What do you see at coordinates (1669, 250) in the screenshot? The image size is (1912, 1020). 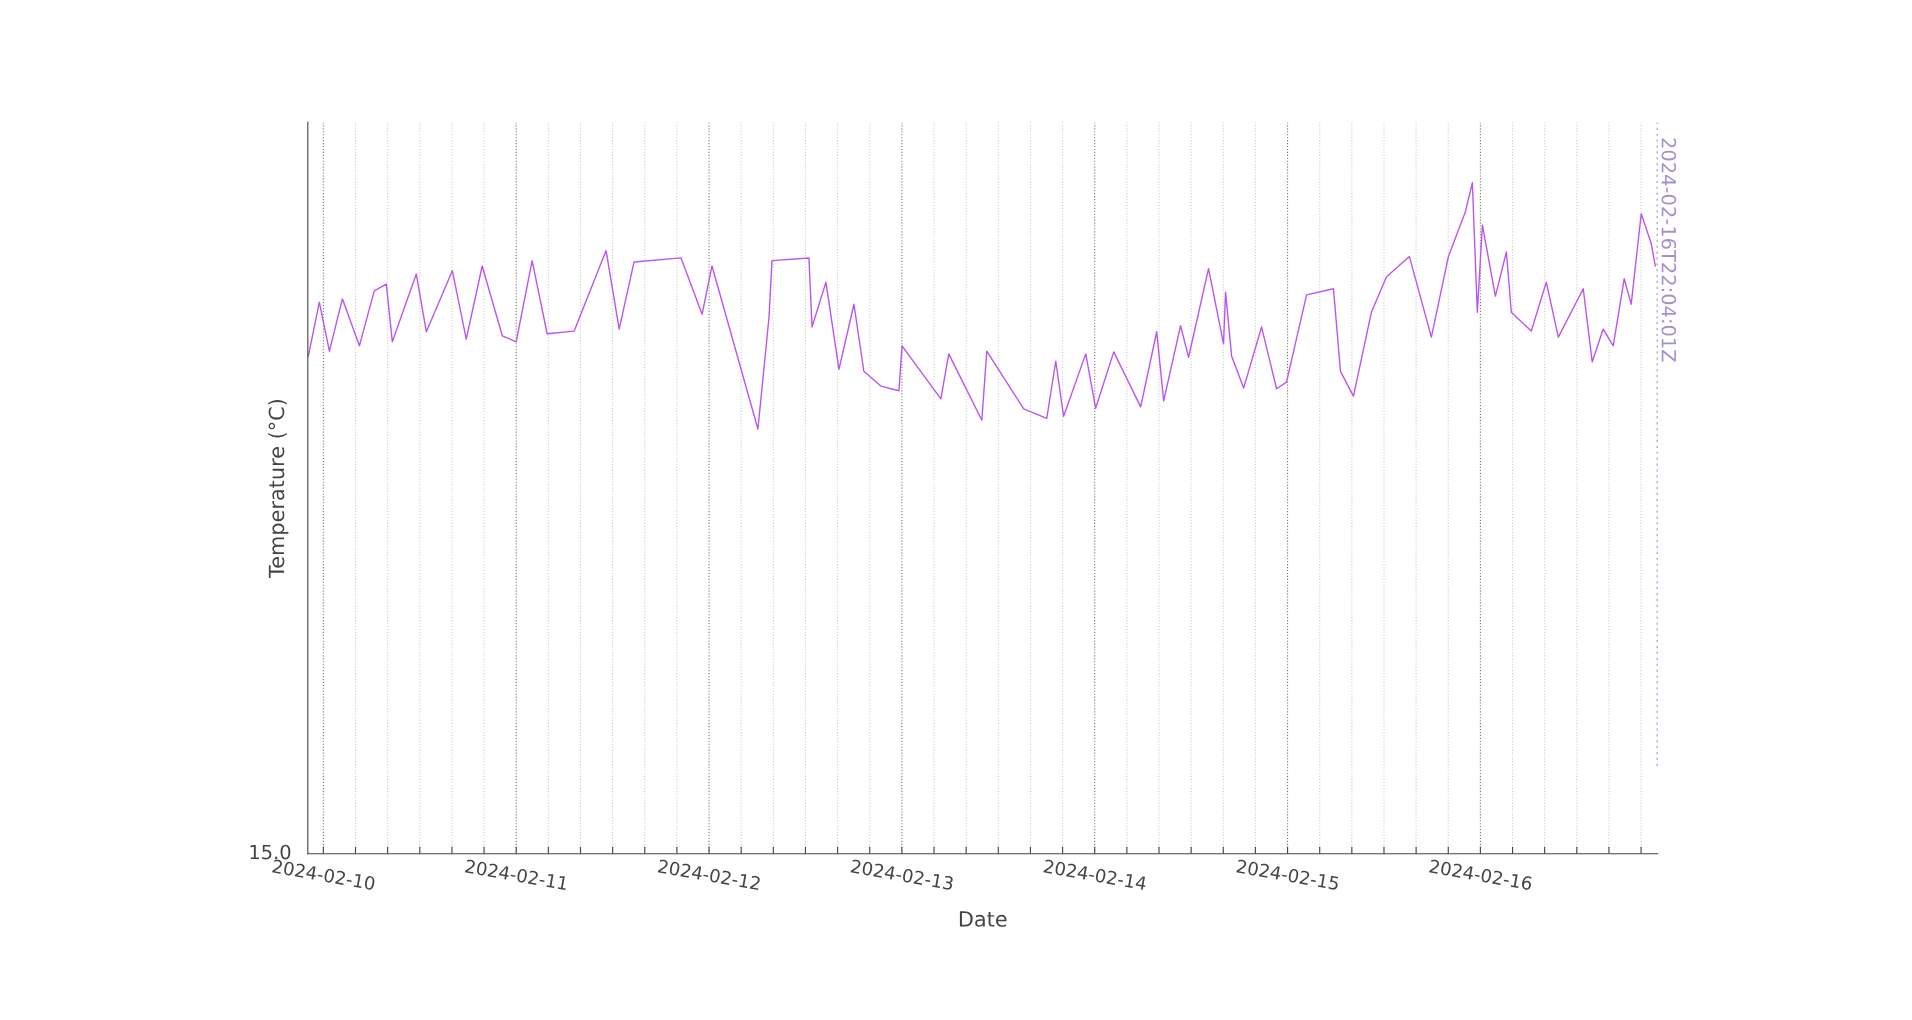 I see `ref-line-label: 2024-02-16T22:04:01Z` at bounding box center [1669, 250].